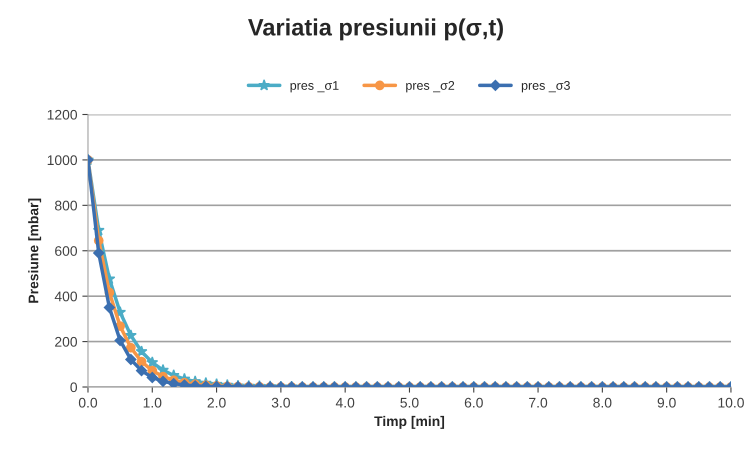  Describe the element at coordinates (217, 403) in the screenshot. I see `x-tick-label: 2.0` at that location.